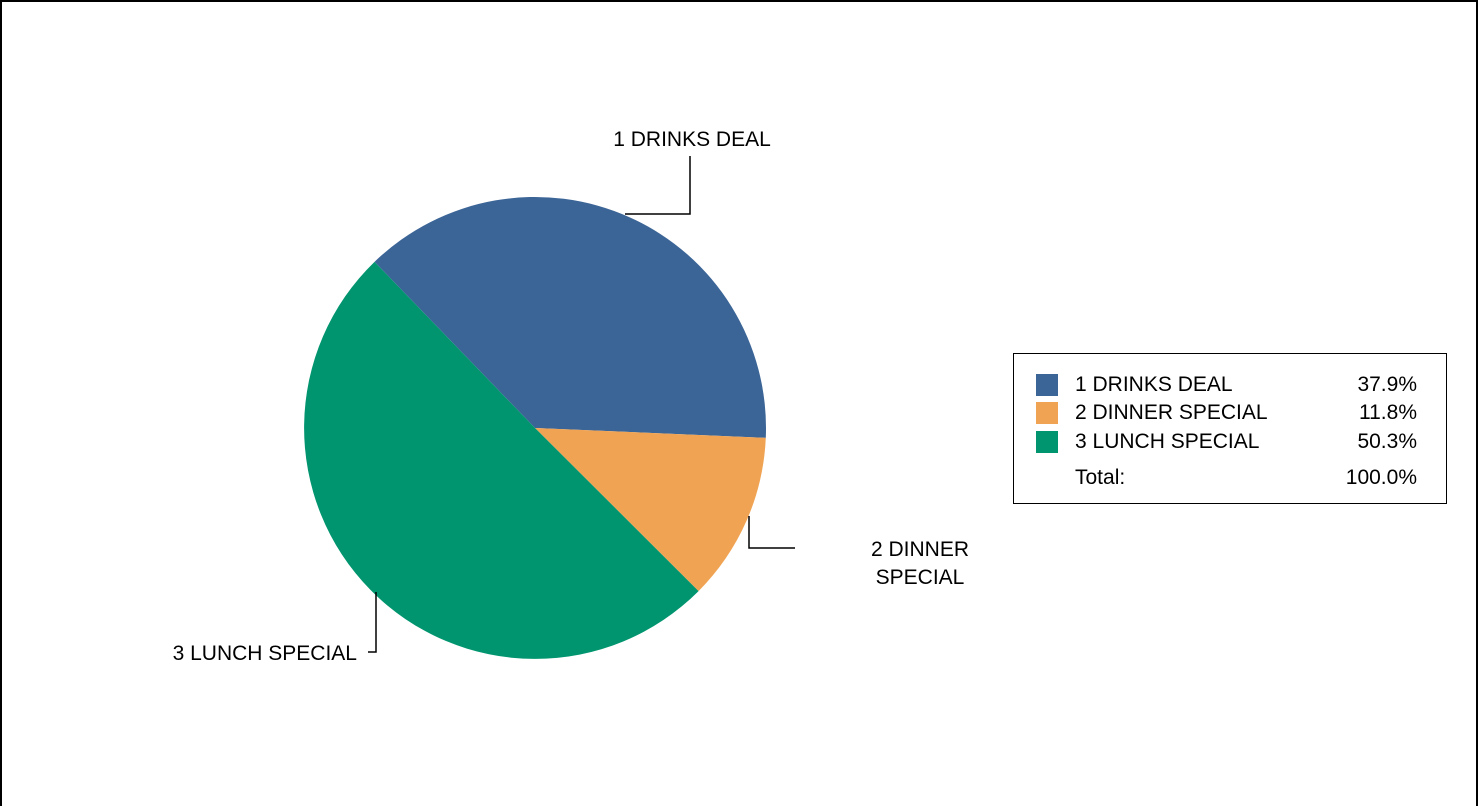 The width and height of the screenshot is (1482, 808). I want to click on legend-swatch-lunch-special, so click(1047, 442).